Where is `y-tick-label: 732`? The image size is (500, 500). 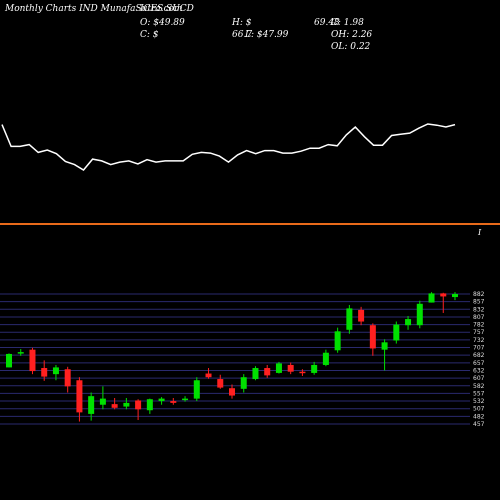
y-tick-label: 732 is located at coordinates (479, 340).